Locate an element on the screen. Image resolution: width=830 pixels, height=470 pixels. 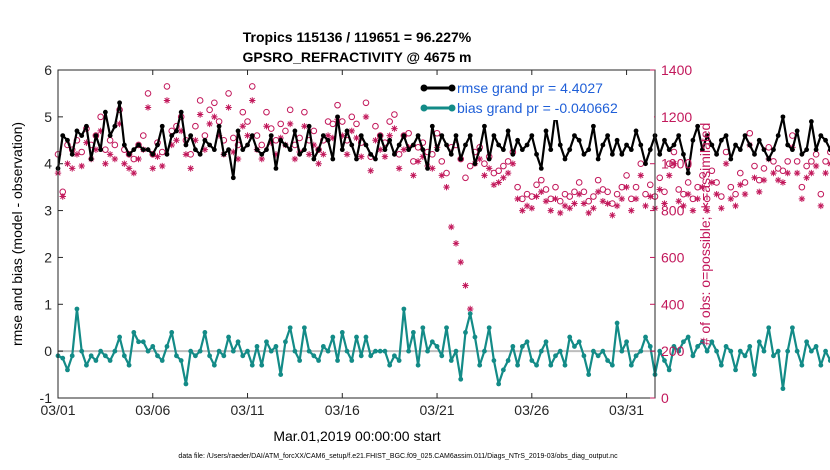
x-tick-label: 03/11 is located at coordinates (248, 410).